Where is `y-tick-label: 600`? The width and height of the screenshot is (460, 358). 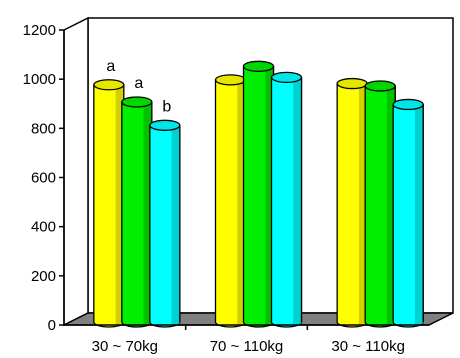
y-tick-label: 600 is located at coordinates (43, 178).